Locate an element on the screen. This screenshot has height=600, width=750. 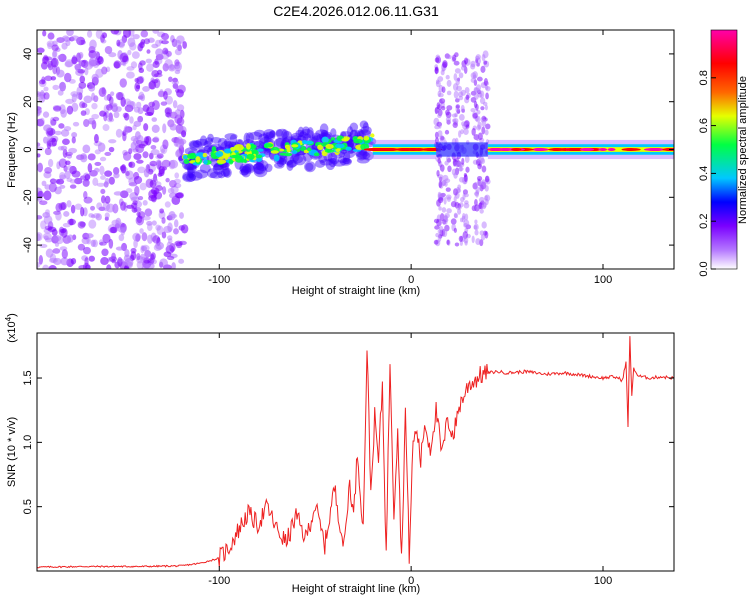
spectrogram-y-tick-label: 40 is located at coordinates (28, 54).